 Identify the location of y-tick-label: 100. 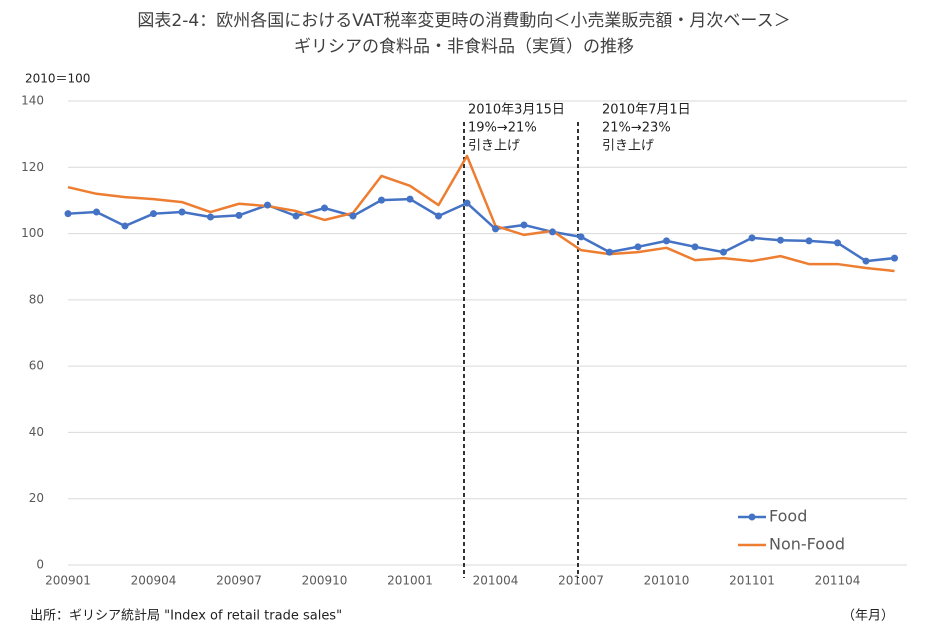
(32, 233).